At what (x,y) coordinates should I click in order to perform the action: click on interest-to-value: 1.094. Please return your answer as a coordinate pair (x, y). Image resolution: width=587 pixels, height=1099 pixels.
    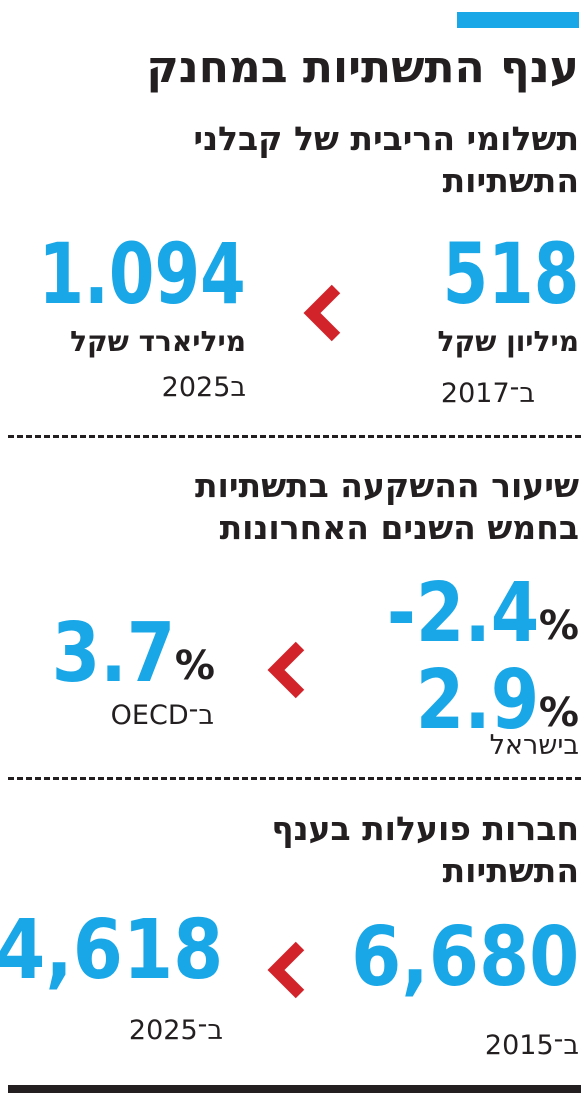
    Looking at the image, I should click on (142, 274).